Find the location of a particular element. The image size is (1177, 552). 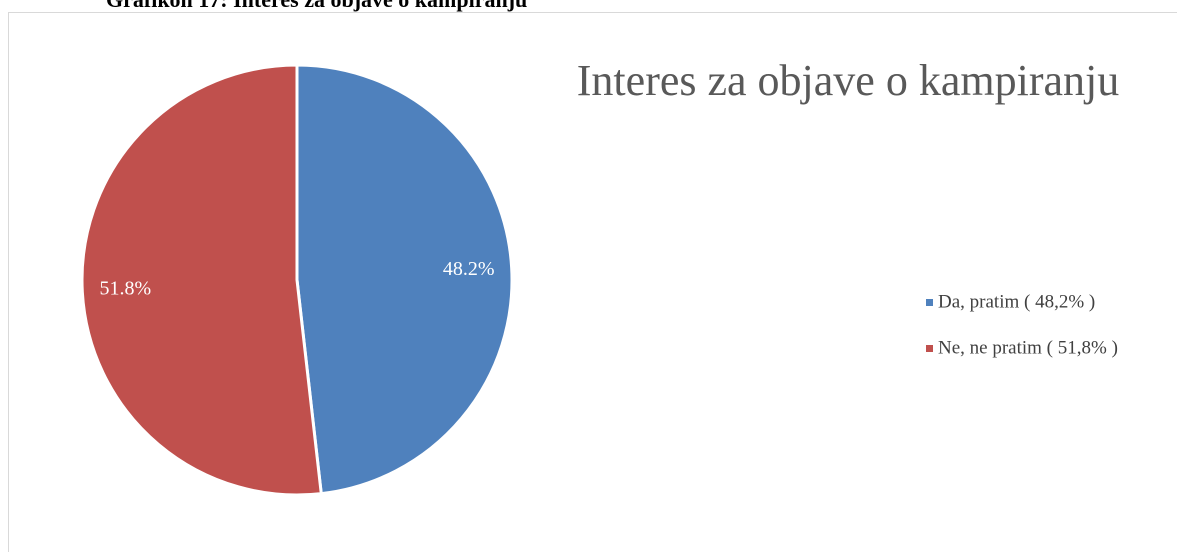

data-label: 48.2% is located at coordinates (469, 269).